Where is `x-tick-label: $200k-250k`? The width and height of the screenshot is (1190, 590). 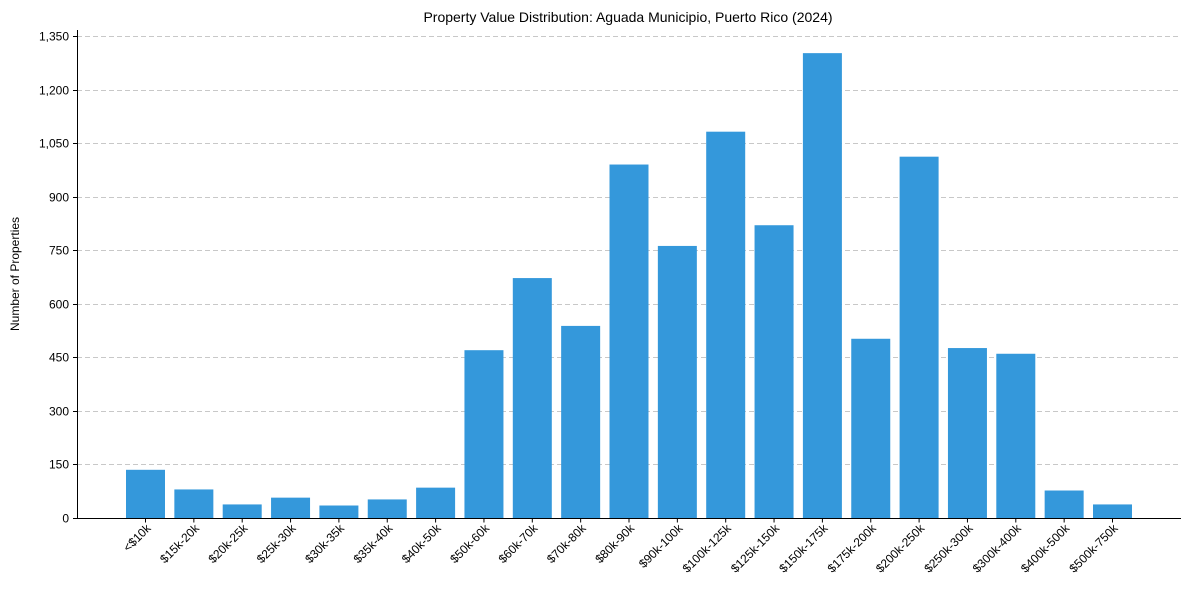
x-tick-label: $200k-250k is located at coordinates (900, 548).